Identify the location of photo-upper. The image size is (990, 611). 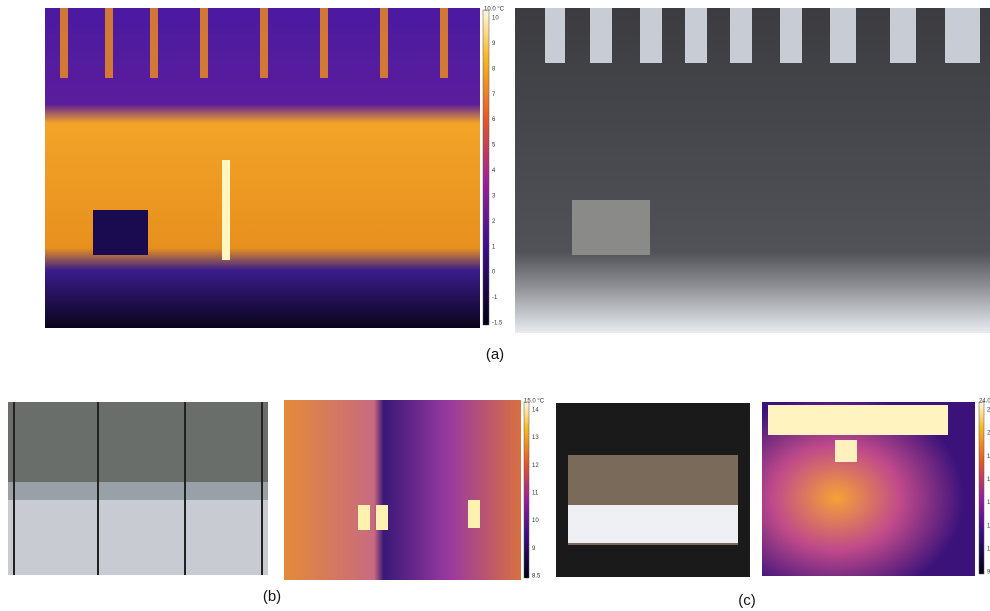
(138, 442).